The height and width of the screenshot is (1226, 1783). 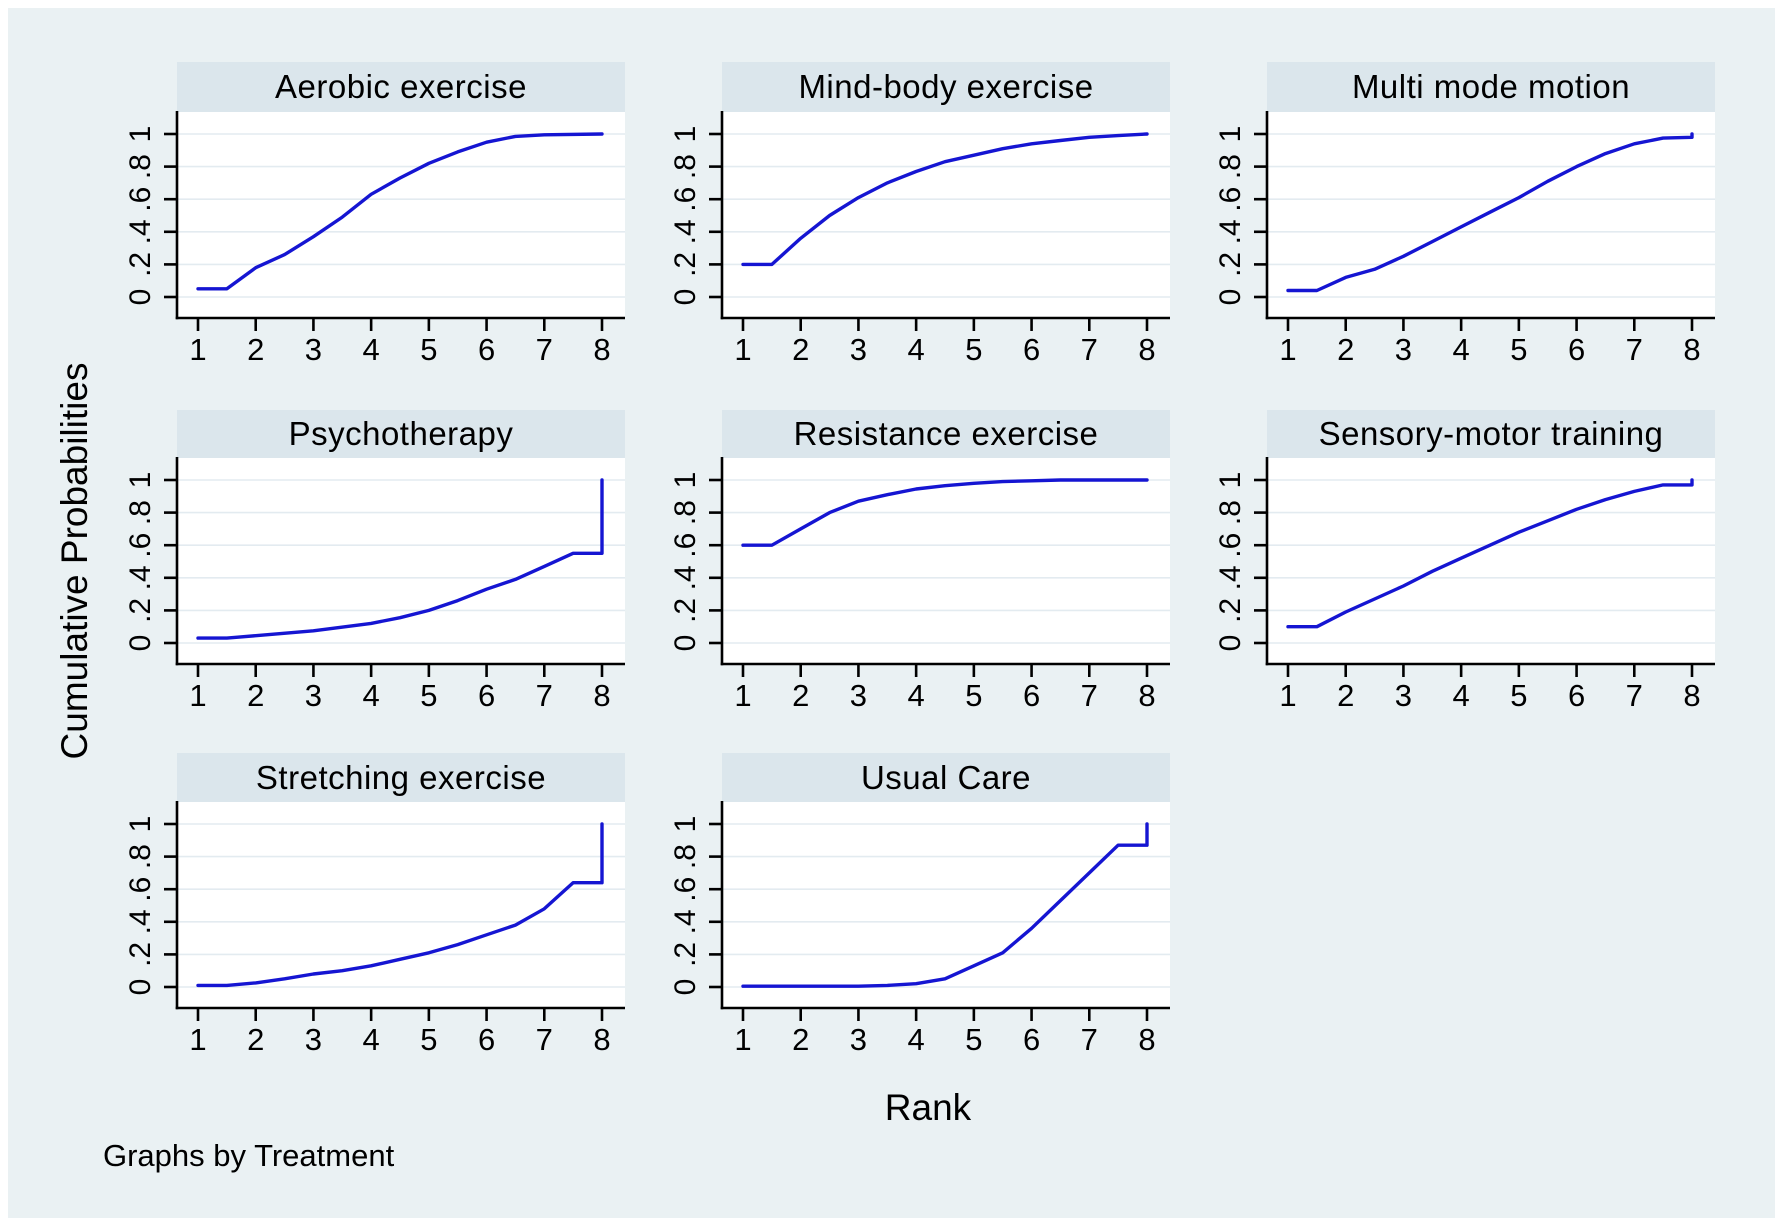 I want to click on panel-plot-psychotherapy: 0 .2 .4 .6 .8 1 1 2 3 4 5 6 7 8, so click(x=374, y=585).